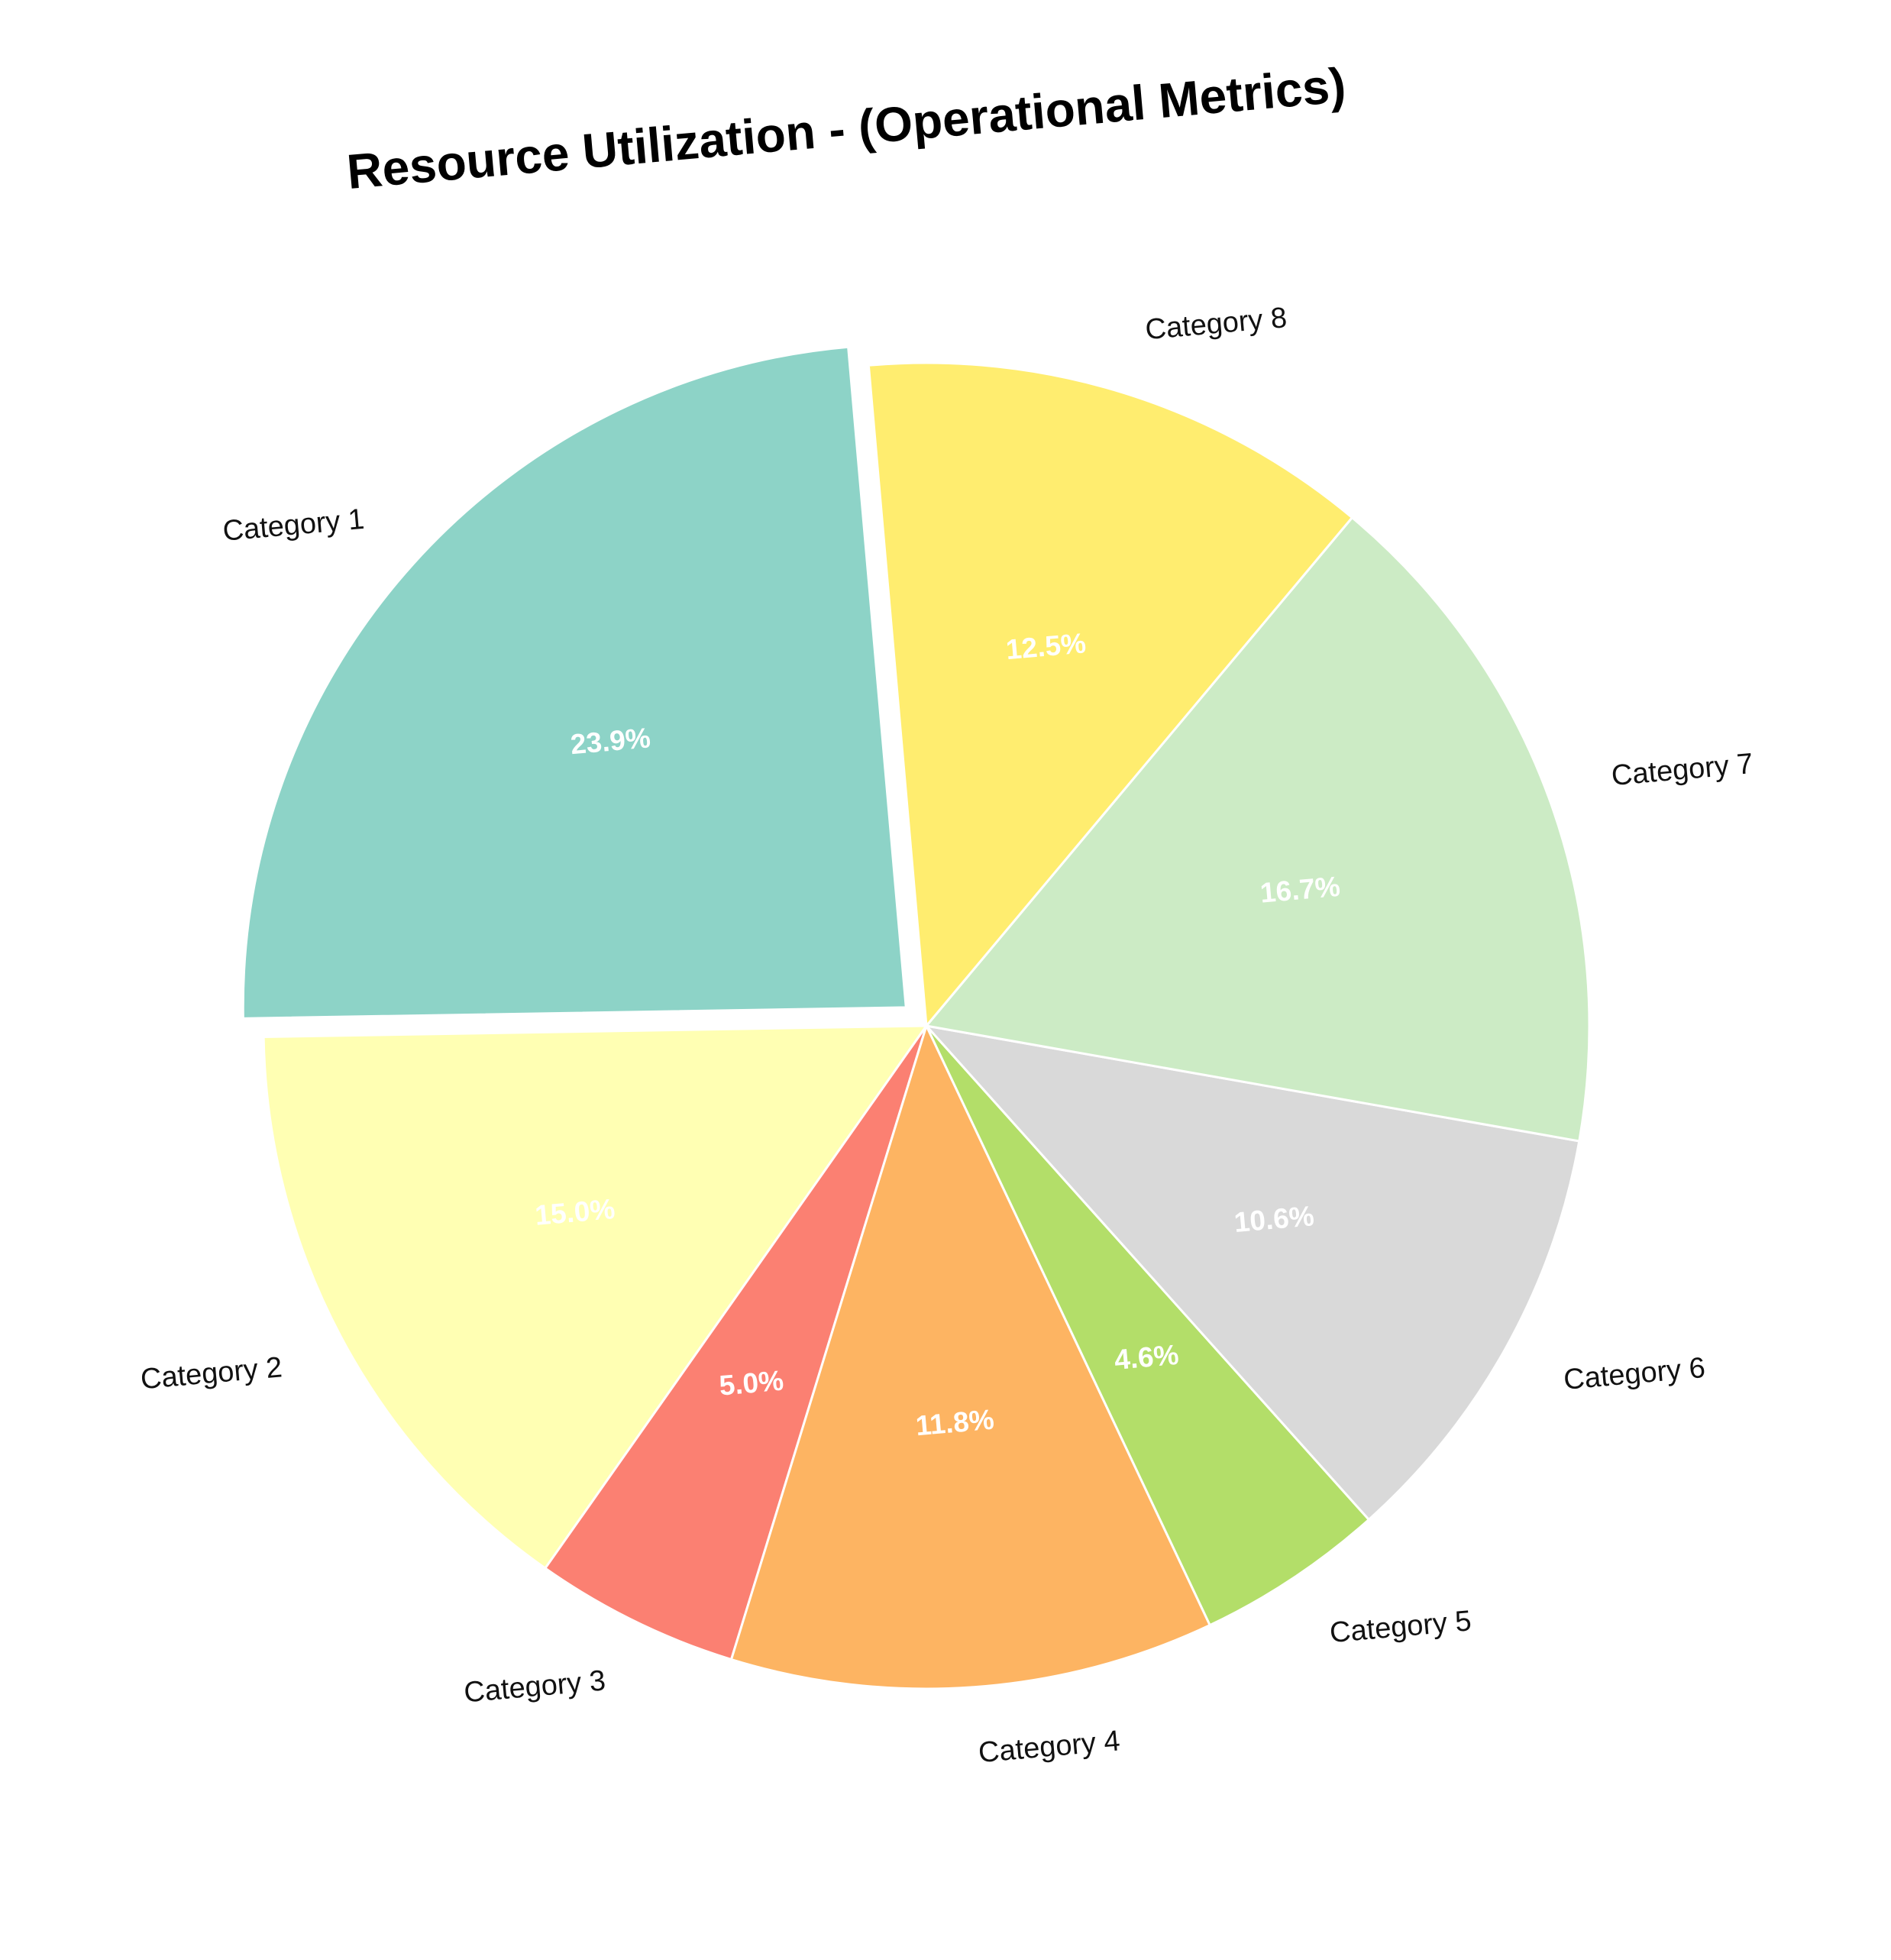 The image size is (1891, 1960). Describe the element at coordinates (954, 1423) in the screenshot. I see `pct-label-category-4: 11.8%` at that location.